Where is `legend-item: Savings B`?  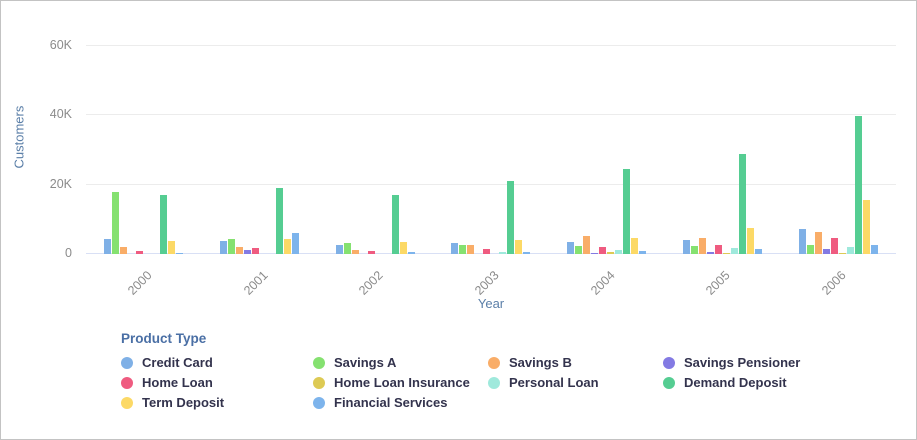
legend-item: Savings B is located at coordinates (575, 362).